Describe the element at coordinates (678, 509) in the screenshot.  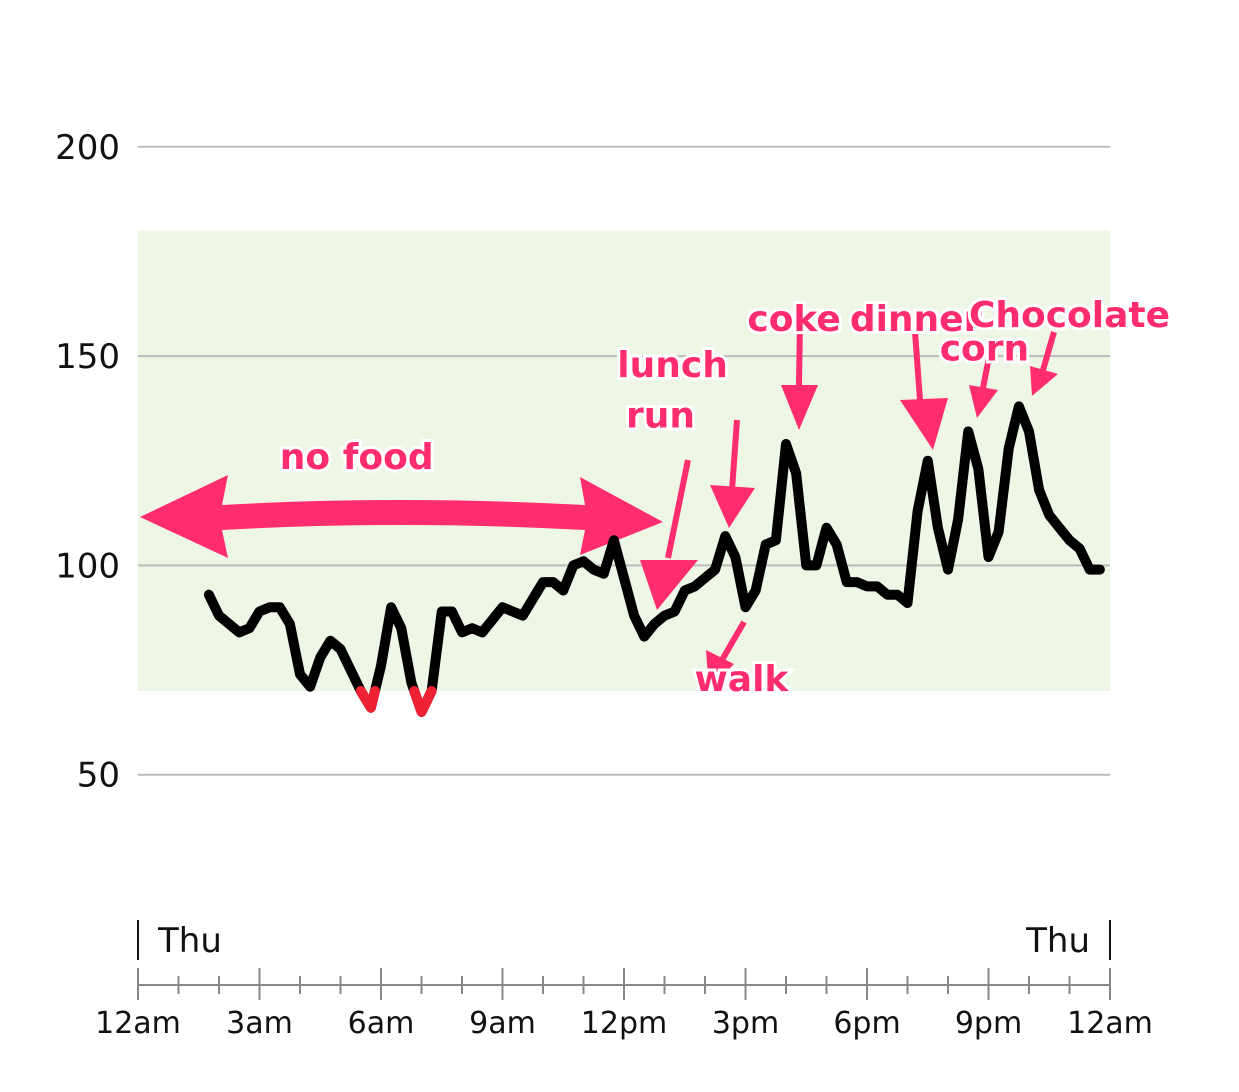
I see `run-arrow` at that location.